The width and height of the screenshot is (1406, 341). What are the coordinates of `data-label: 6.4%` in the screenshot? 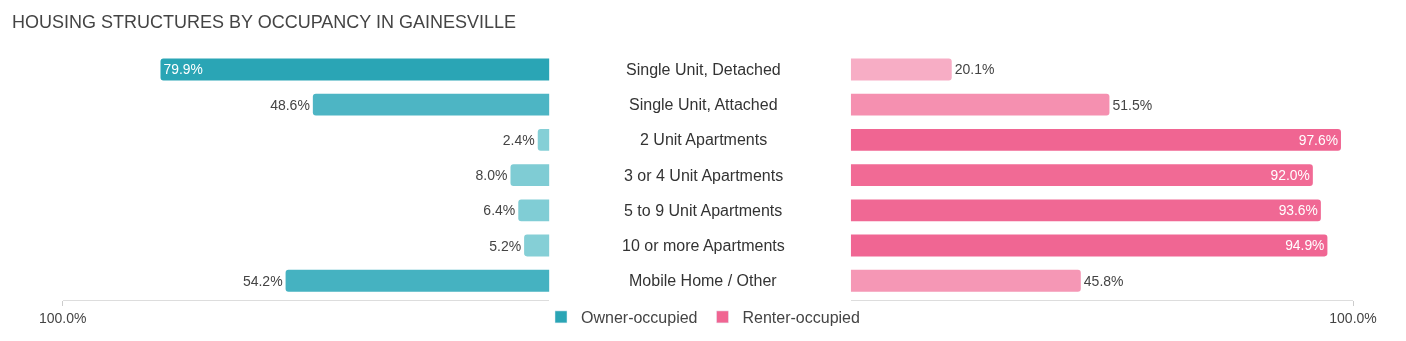 It's located at (499, 210).